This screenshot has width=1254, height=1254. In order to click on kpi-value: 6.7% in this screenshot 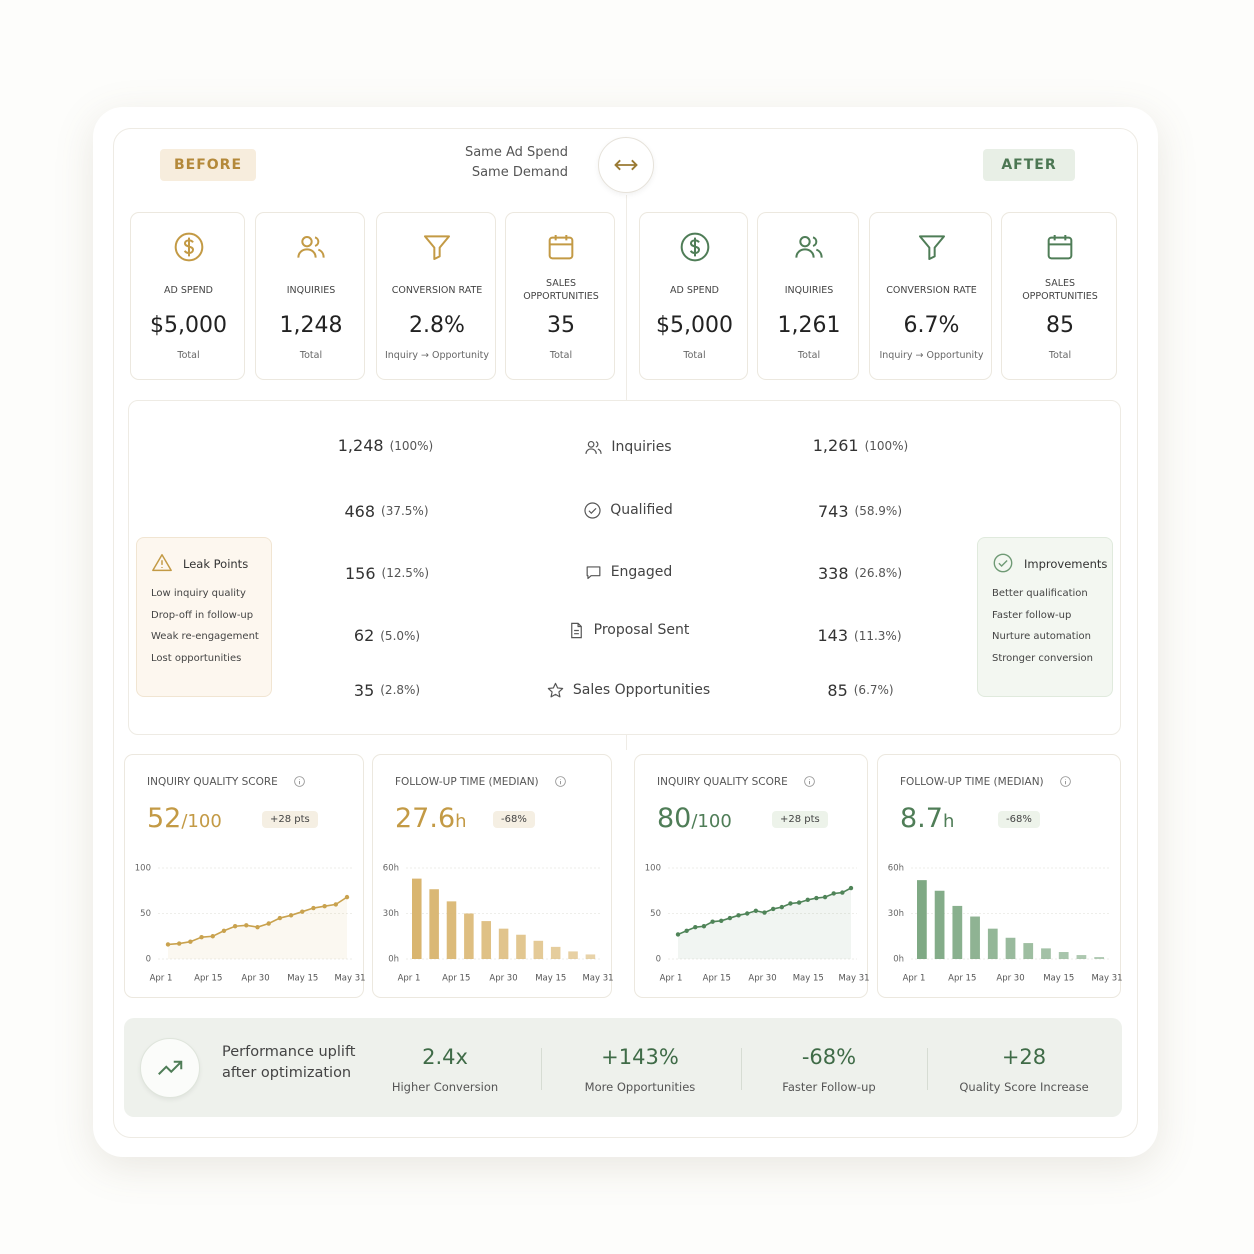, I will do `click(931, 325)`.